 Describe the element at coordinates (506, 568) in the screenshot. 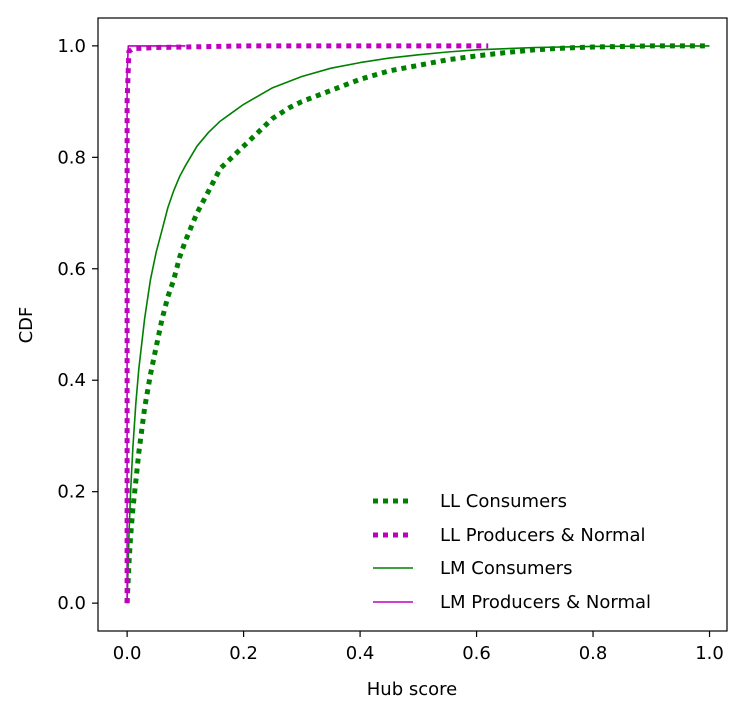

I see `legend-label-lm-consumers: LM Consumers` at that location.